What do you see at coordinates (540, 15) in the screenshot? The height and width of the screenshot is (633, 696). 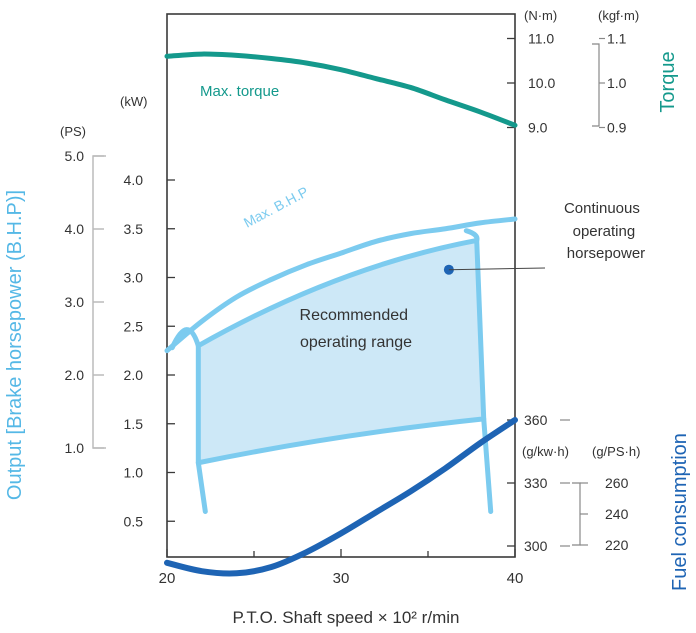 I see `nm-unit-label: (N·m)` at bounding box center [540, 15].